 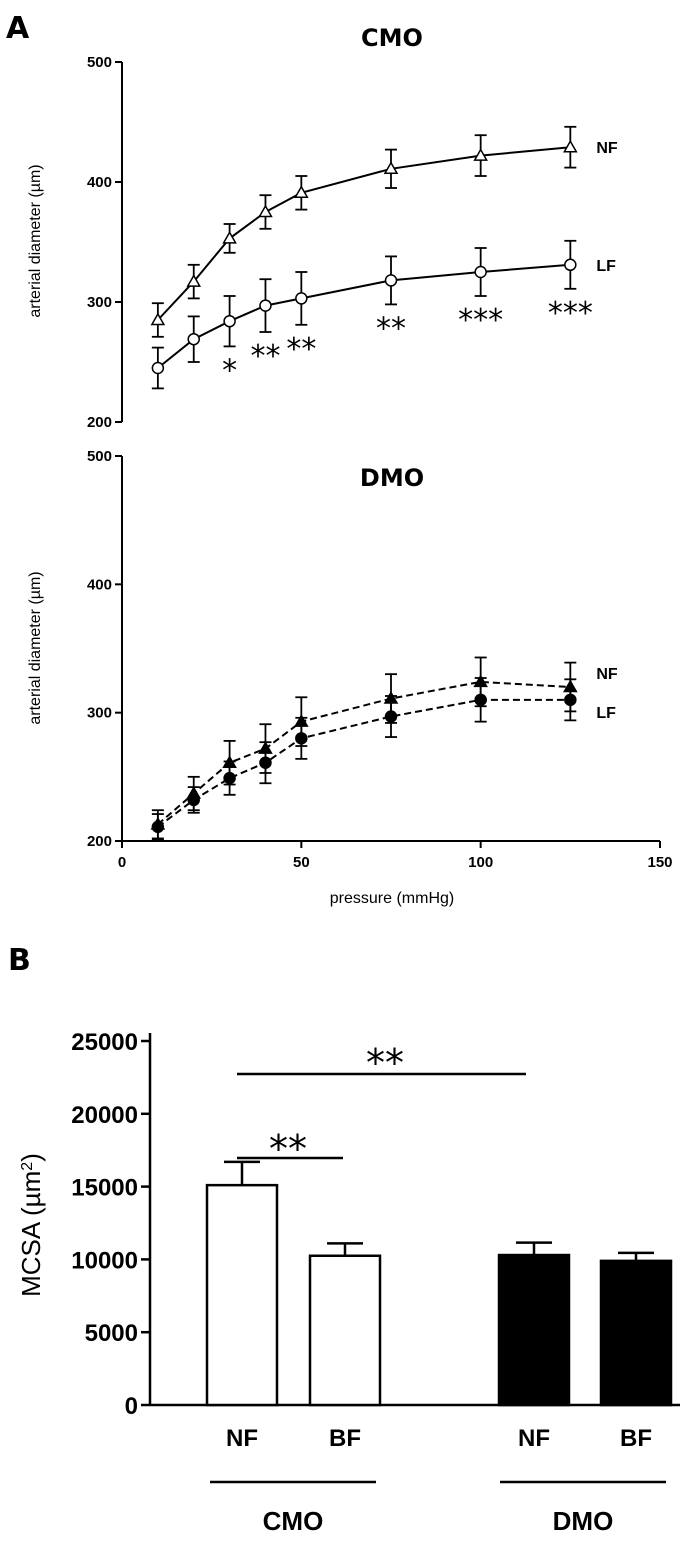 What do you see at coordinates (122, 862) in the screenshot?
I see `x-tick-label: 0` at bounding box center [122, 862].